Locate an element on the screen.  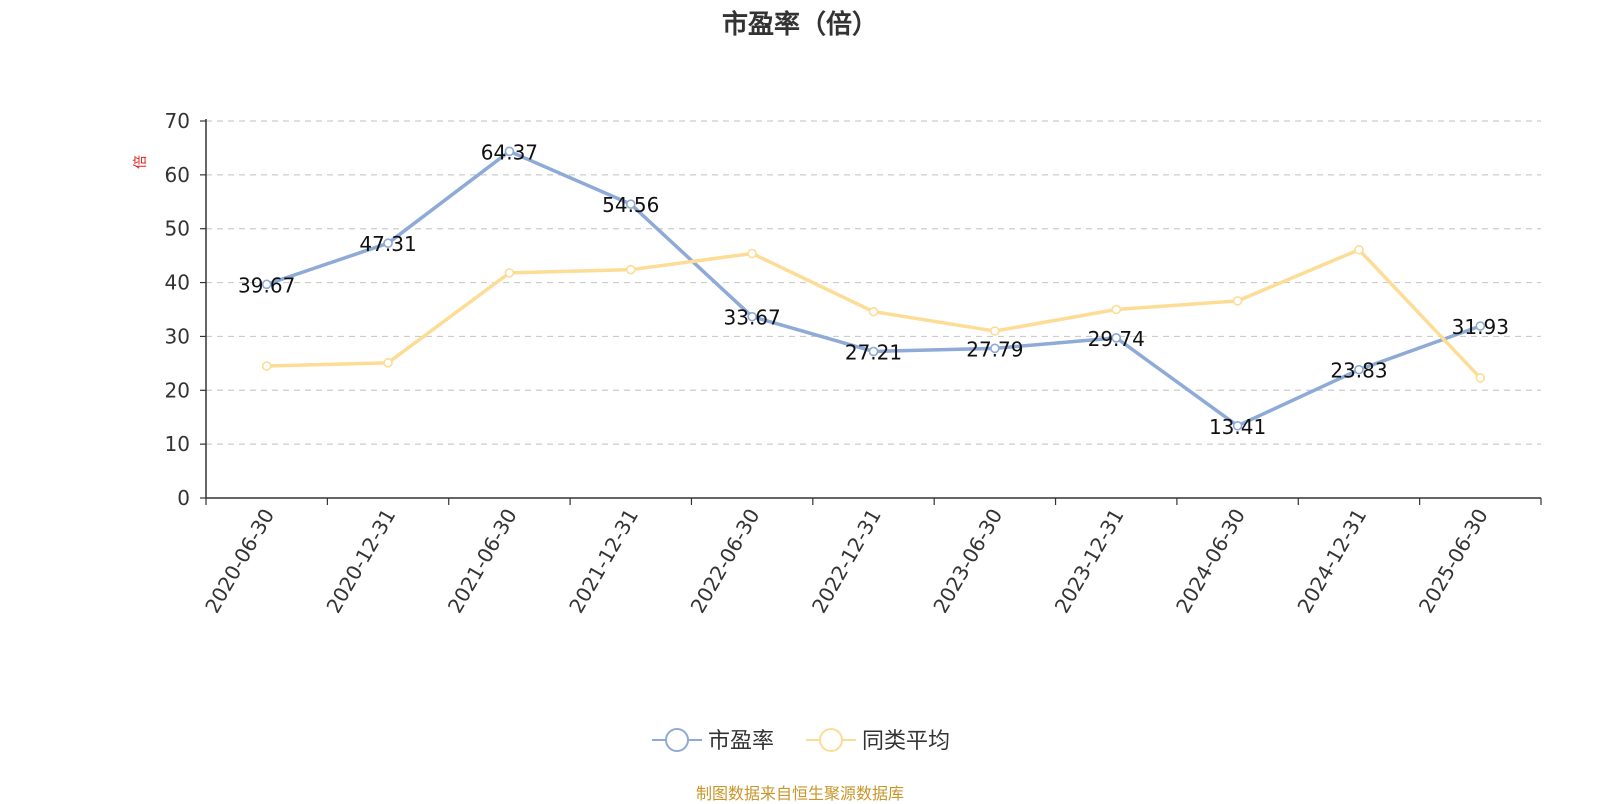
x-tick-label: 2022-06-30 is located at coordinates (725, 561).